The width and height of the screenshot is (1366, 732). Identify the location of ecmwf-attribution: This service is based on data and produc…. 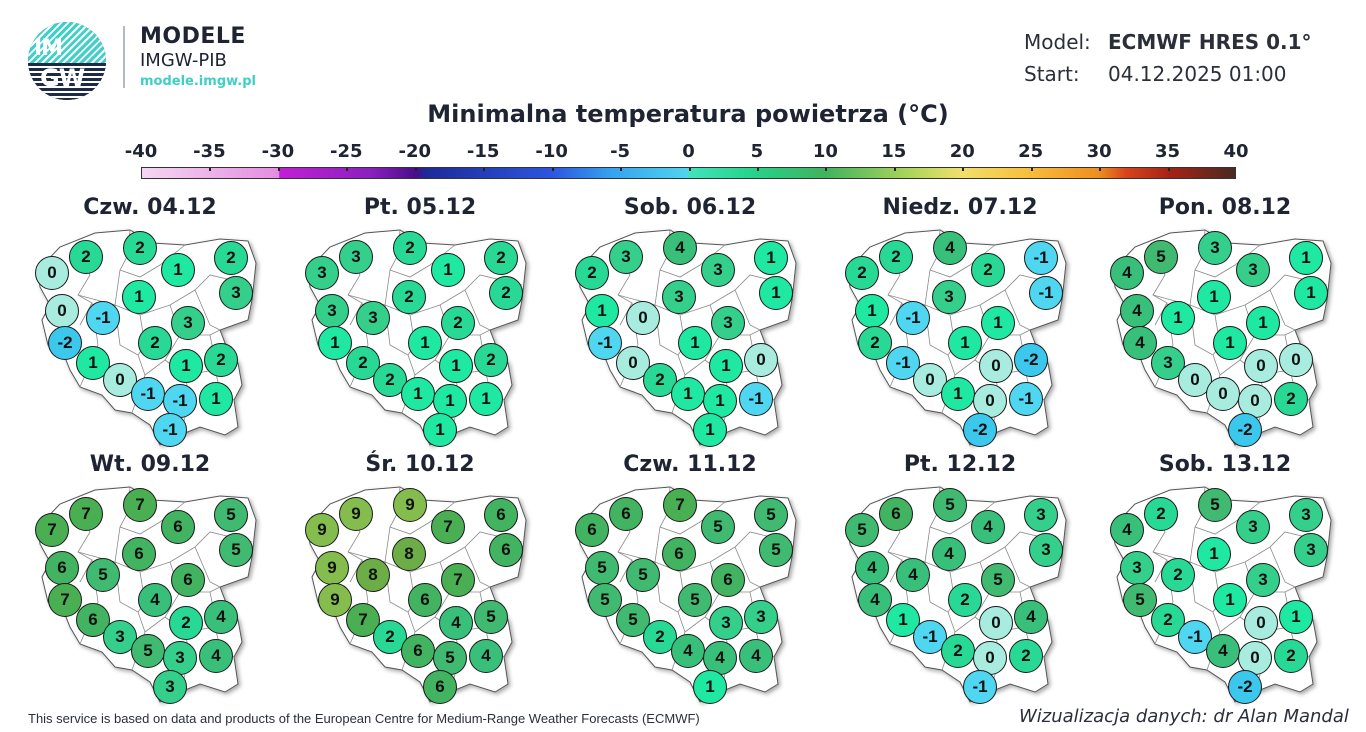
(364, 718).